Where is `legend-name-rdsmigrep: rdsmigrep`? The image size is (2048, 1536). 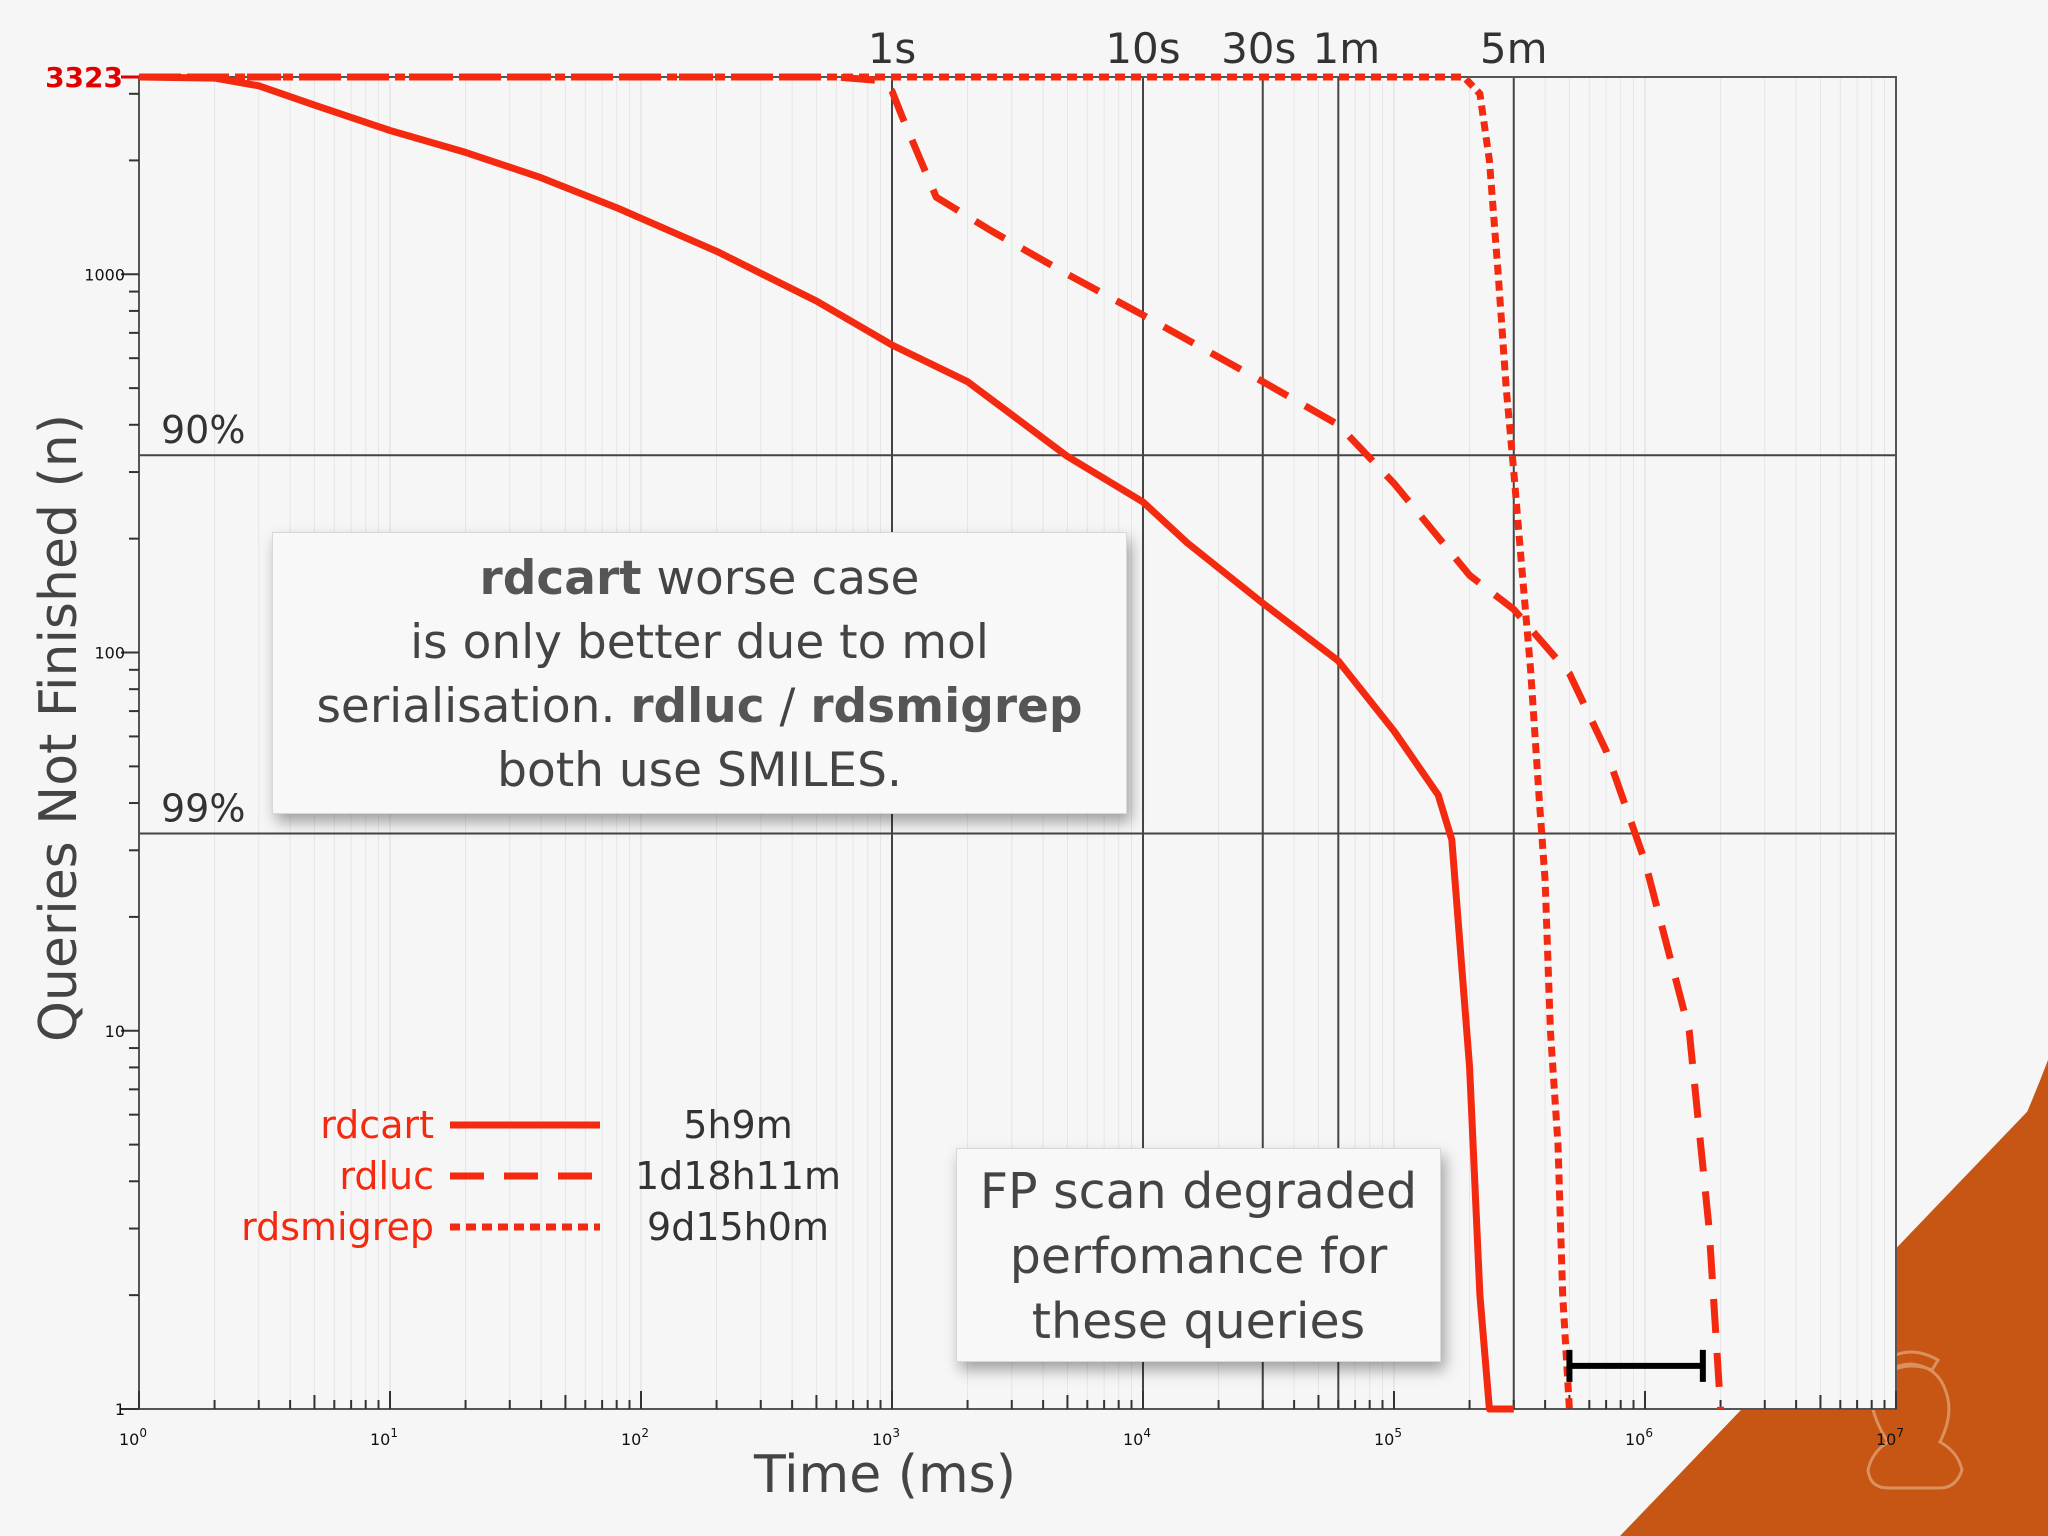 legend-name-rdsmigrep: rdsmigrep is located at coordinates (337, 1227).